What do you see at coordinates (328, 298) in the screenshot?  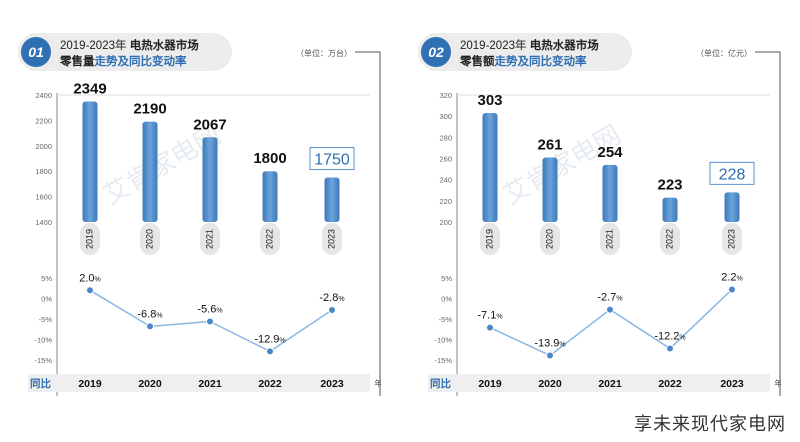 I see `yoy-value-number: -2.8` at bounding box center [328, 298].